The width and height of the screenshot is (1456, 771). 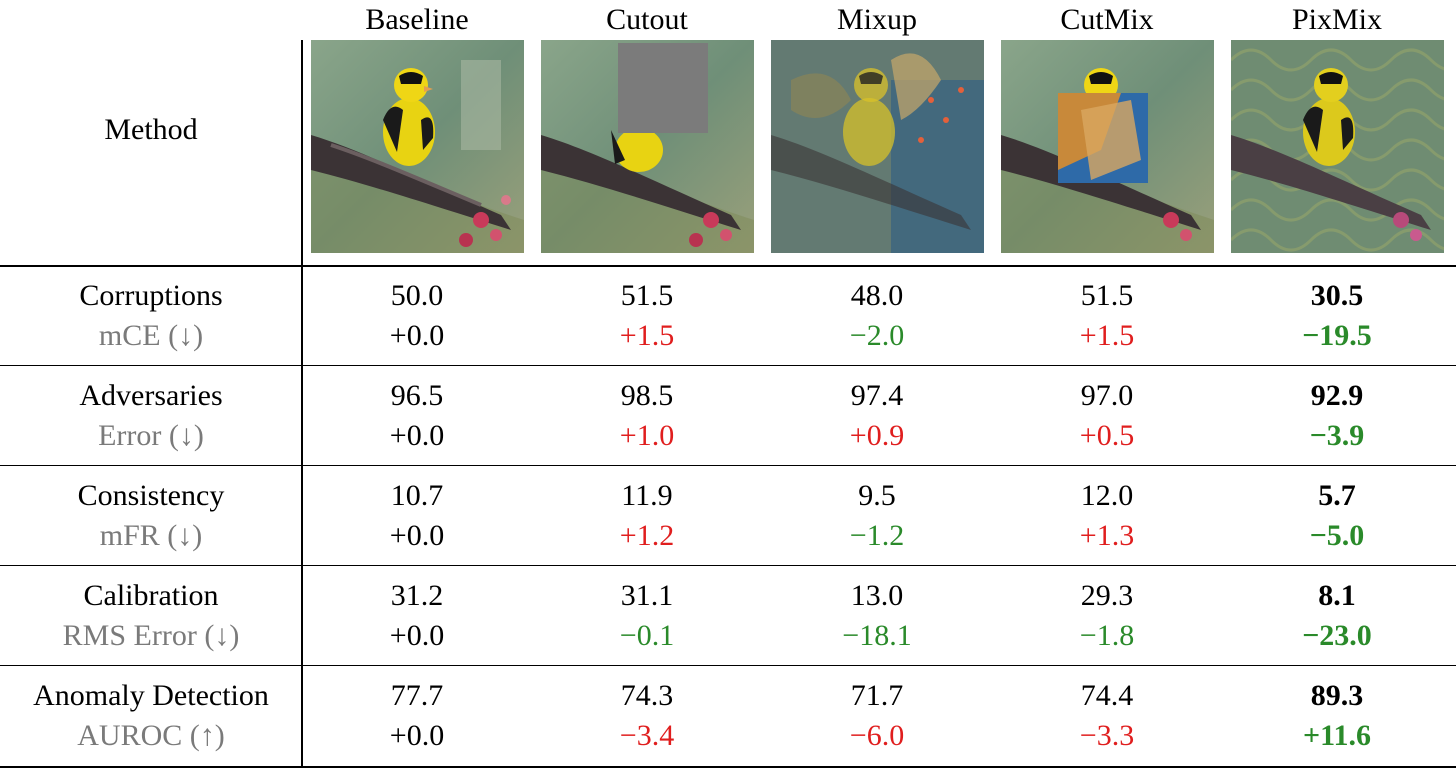 What do you see at coordinates (1107, 535) in the screenshot?
I see `cell-delta: +1.3` at bounding box center [1107, 535].